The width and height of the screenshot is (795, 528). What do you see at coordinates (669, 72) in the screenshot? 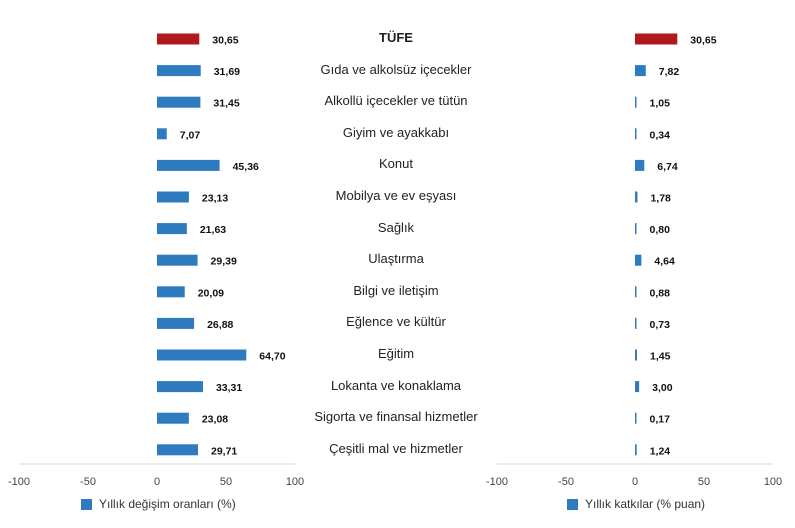
I see `data-label-right: 7,82` at bounding box center [669, 72].